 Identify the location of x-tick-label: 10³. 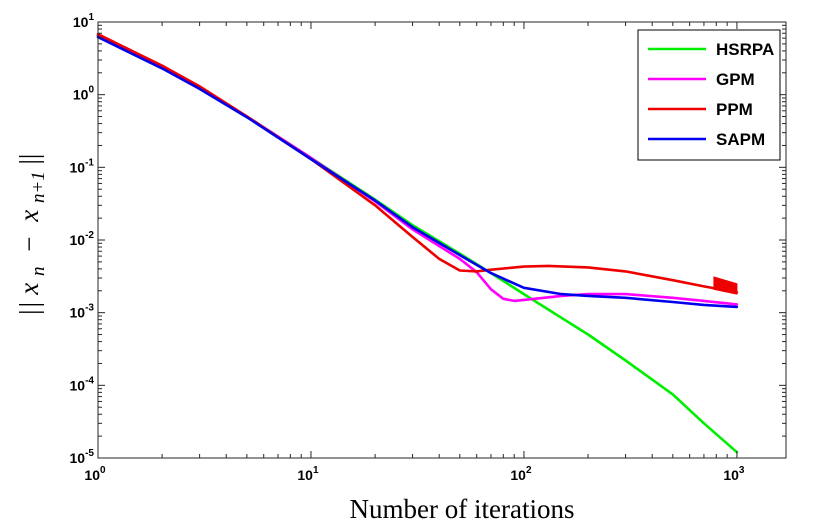
(734, 474).